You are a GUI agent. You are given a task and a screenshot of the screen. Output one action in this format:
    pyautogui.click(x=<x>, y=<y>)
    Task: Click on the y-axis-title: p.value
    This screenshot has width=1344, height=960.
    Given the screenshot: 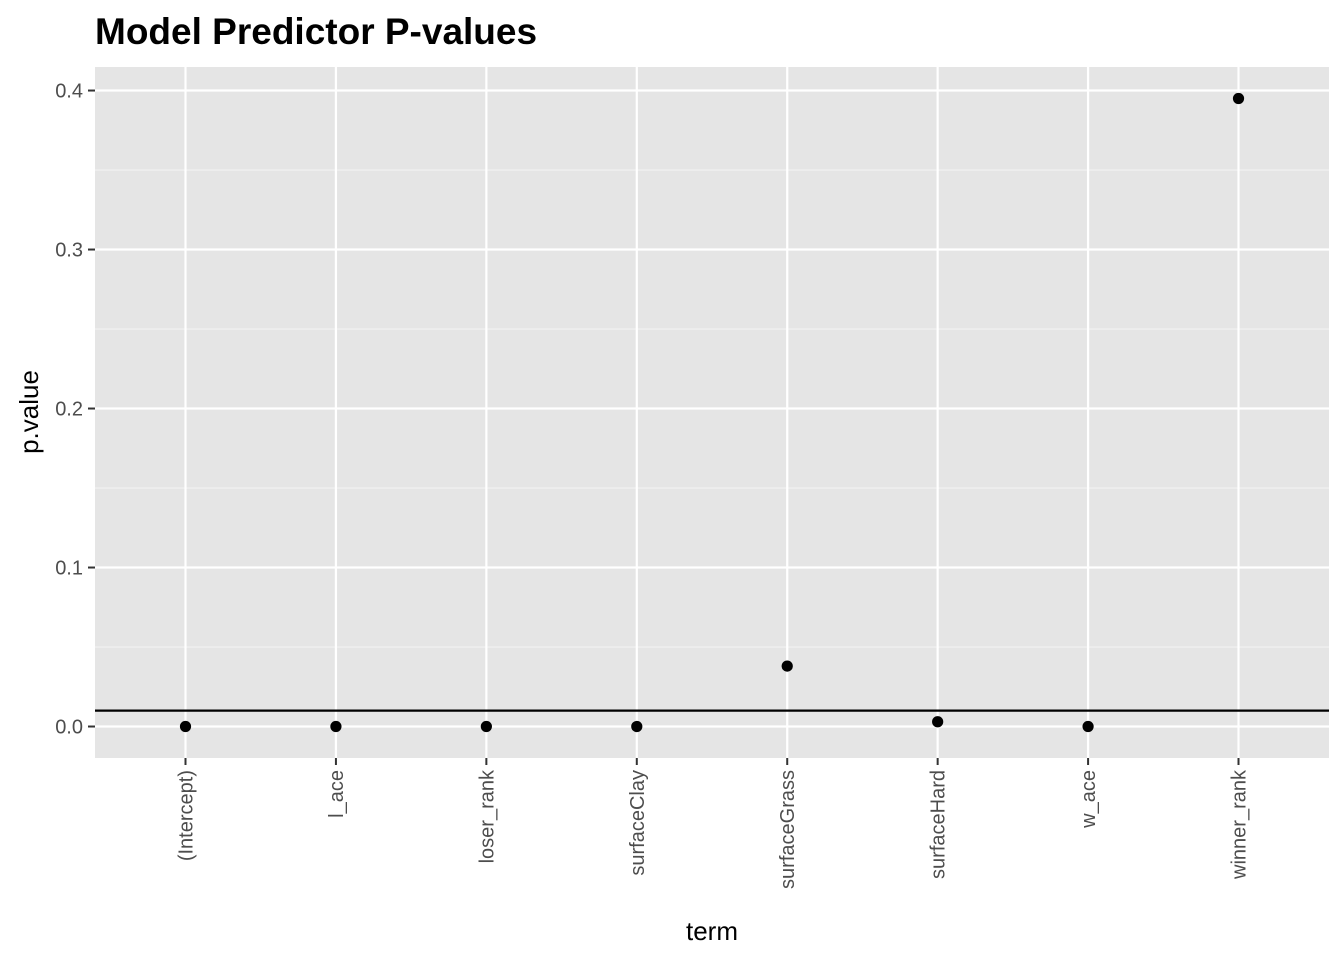 What is the action you would take?
    pyautogui.click(x=29, y=412)
    